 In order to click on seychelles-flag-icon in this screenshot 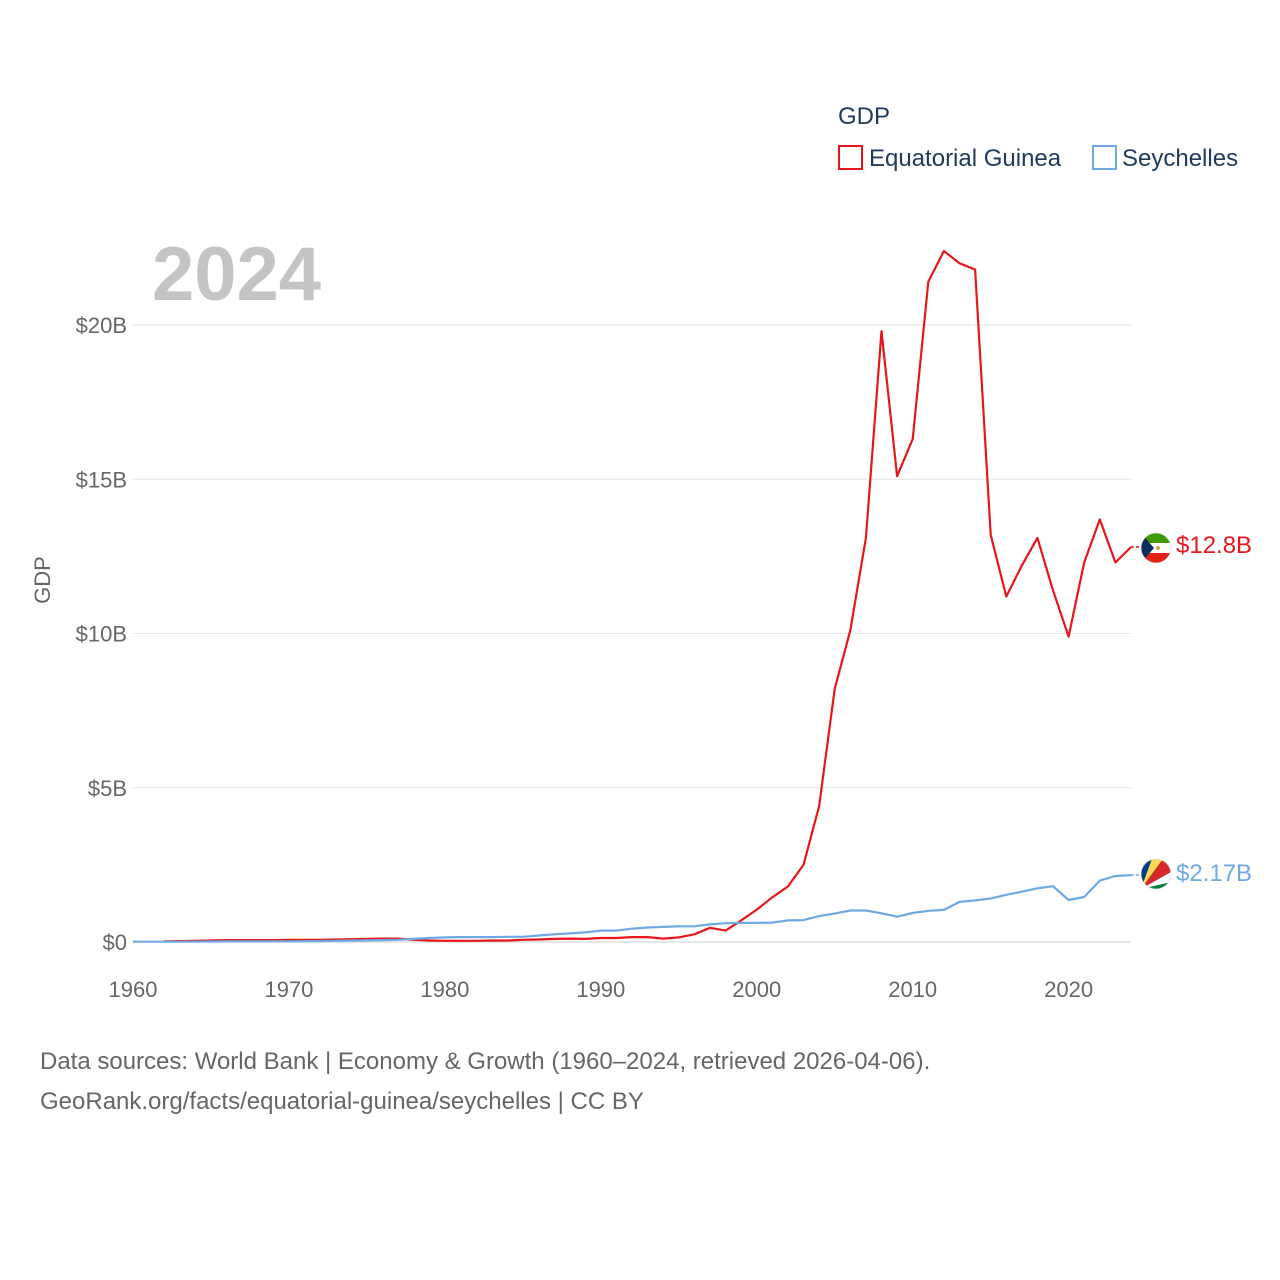, I will do `click(1156, 874)`.